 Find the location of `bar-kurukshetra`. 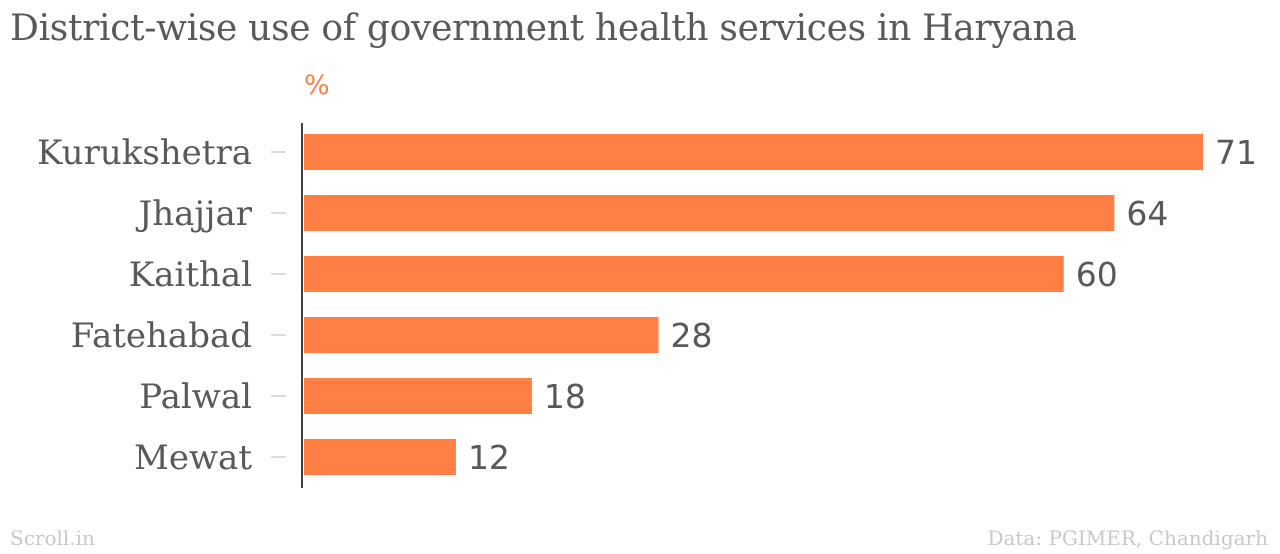

bar-kurukshetra is located at coordinates (753, 152).